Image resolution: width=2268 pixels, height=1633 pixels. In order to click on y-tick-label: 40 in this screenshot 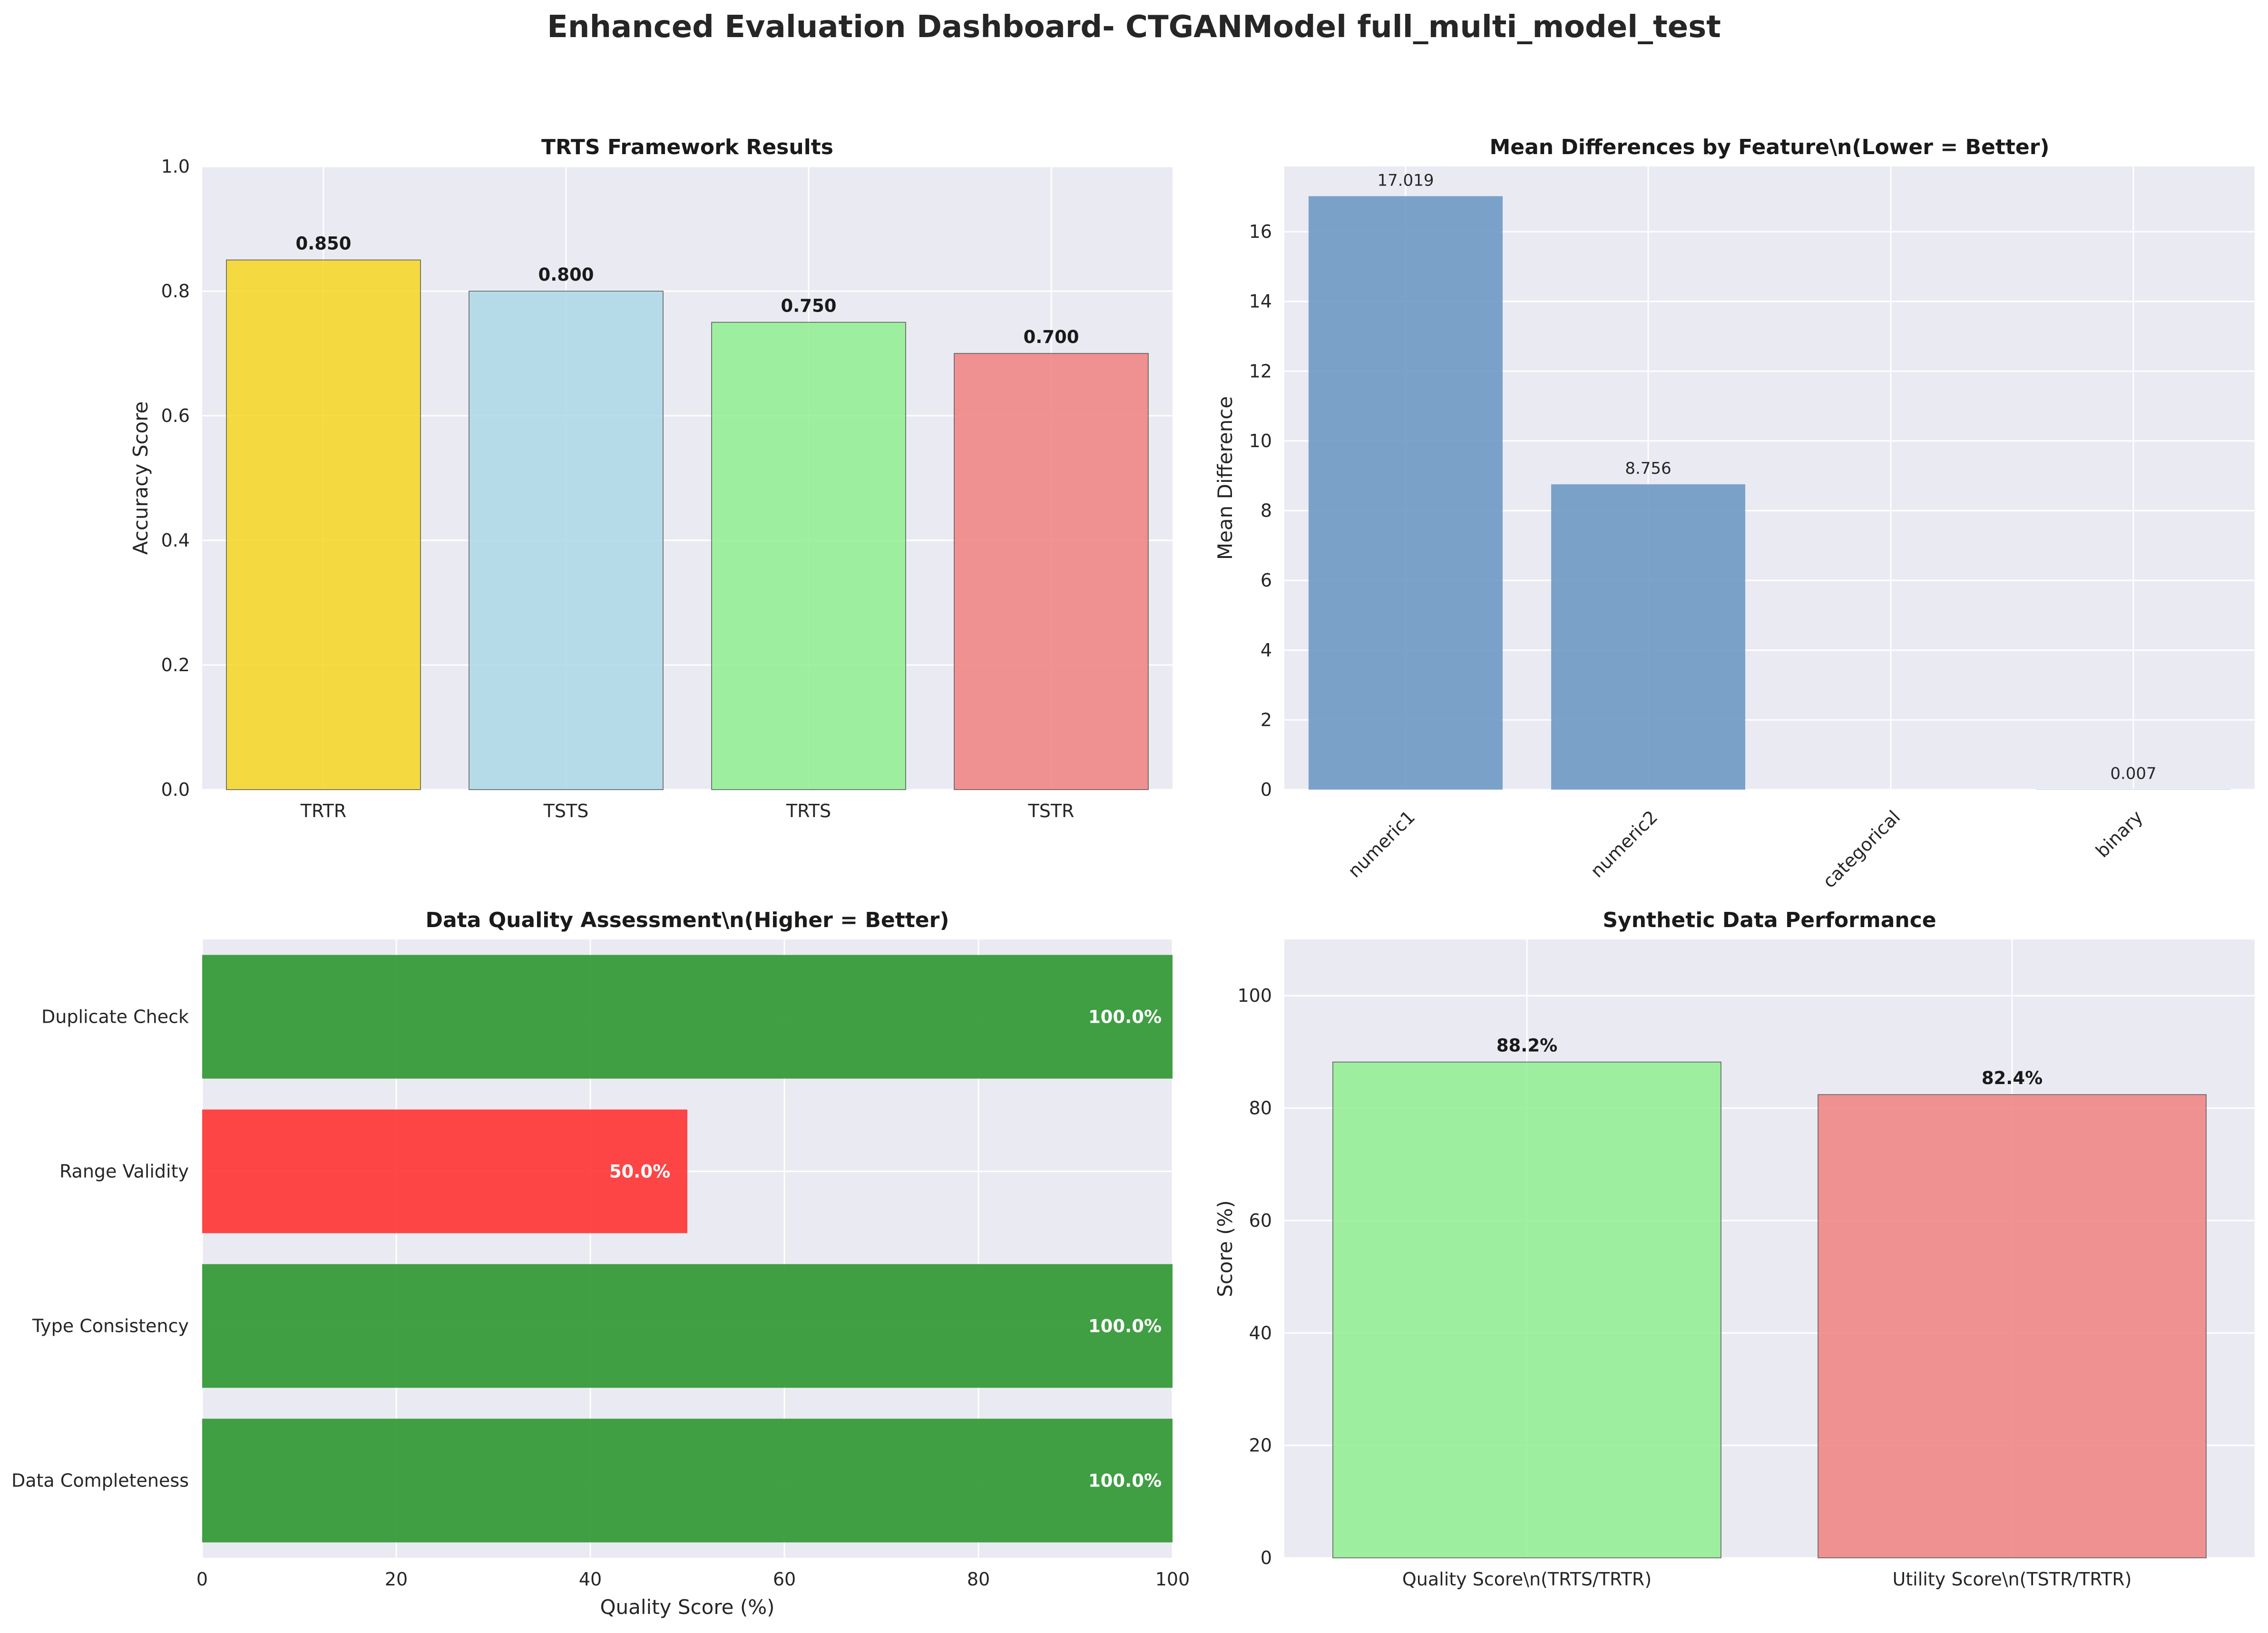, I will do `click(1260, 1332)`.